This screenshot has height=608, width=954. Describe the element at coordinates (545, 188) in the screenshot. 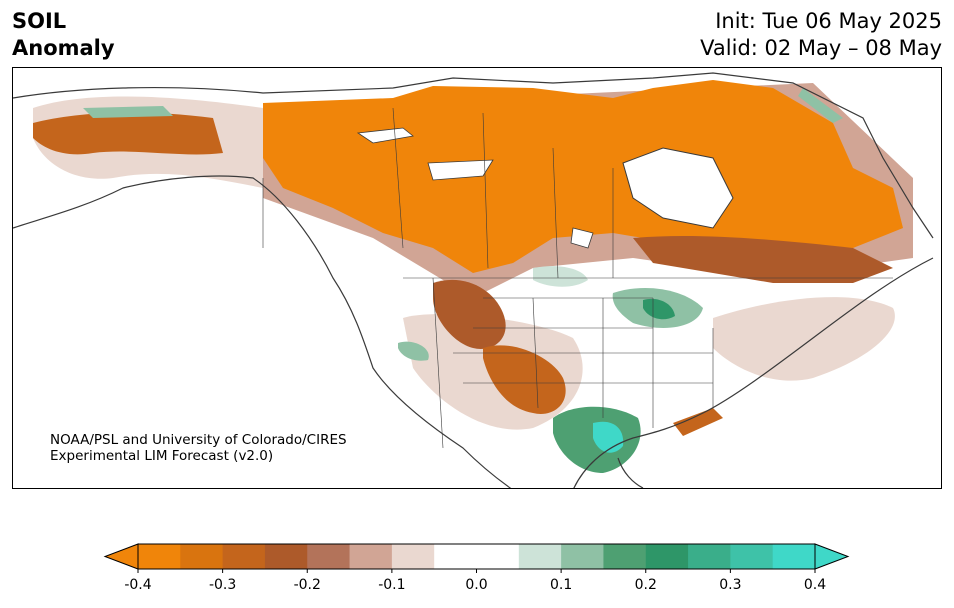

I see `lakes-and-bays` at that location.